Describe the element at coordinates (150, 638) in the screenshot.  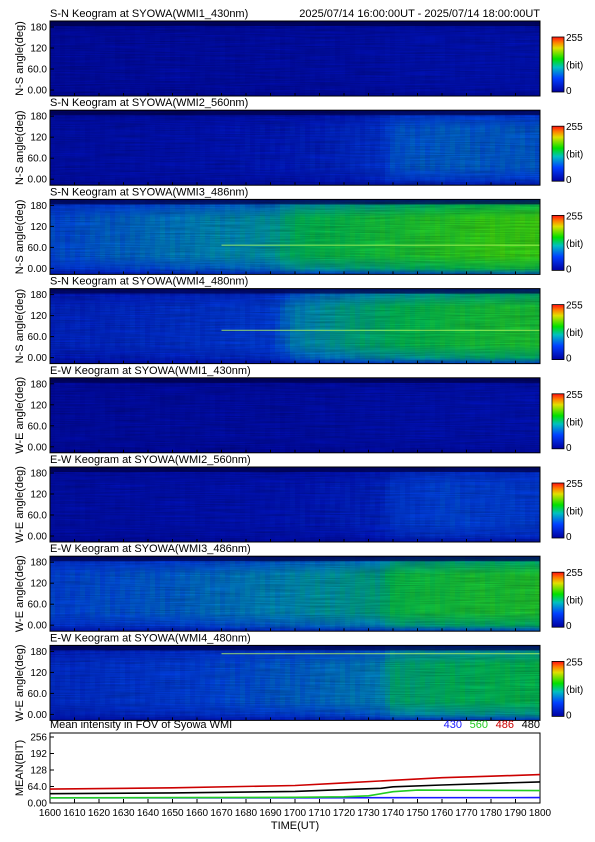
I see `keogram-title: E-W Keogram at SYOWA(WMI4_480nm)` at that location.